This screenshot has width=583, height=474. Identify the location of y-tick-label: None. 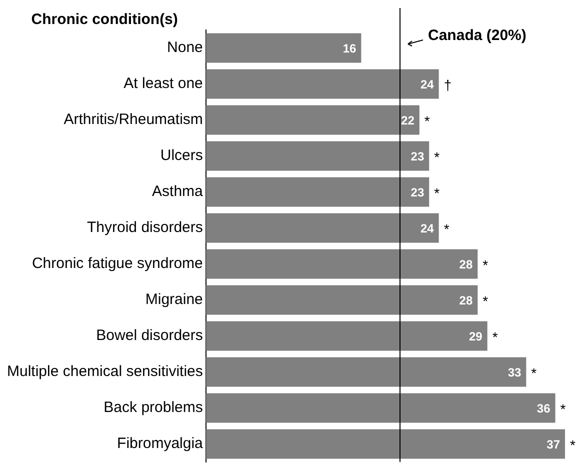
(185, 47).